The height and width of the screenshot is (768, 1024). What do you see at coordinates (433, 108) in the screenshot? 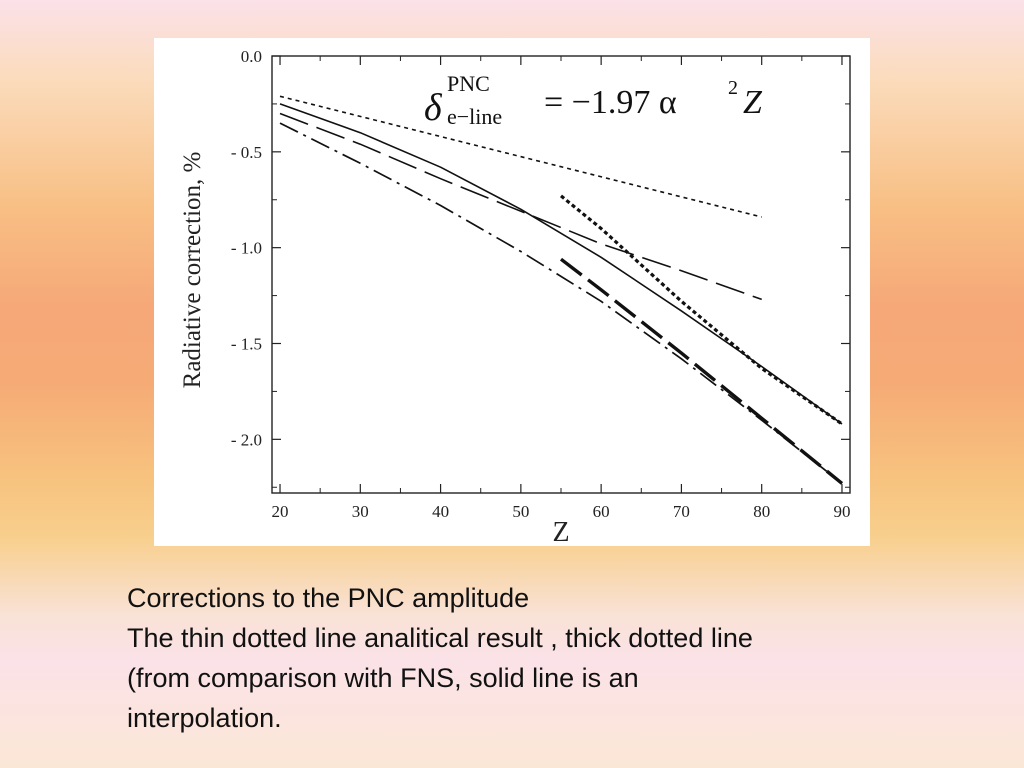
I see `formula-delta: δ` at bounding box center [433, 108].